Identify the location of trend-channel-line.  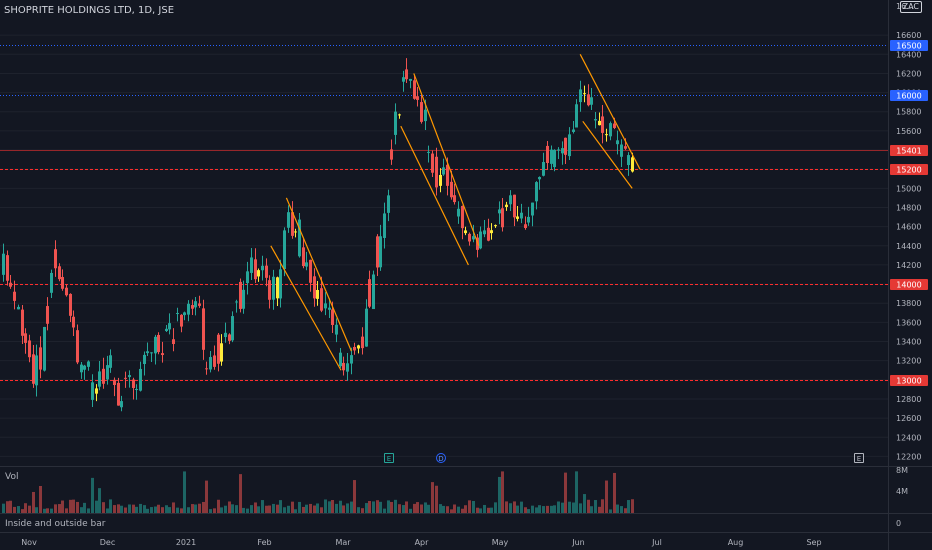
(610, 112).